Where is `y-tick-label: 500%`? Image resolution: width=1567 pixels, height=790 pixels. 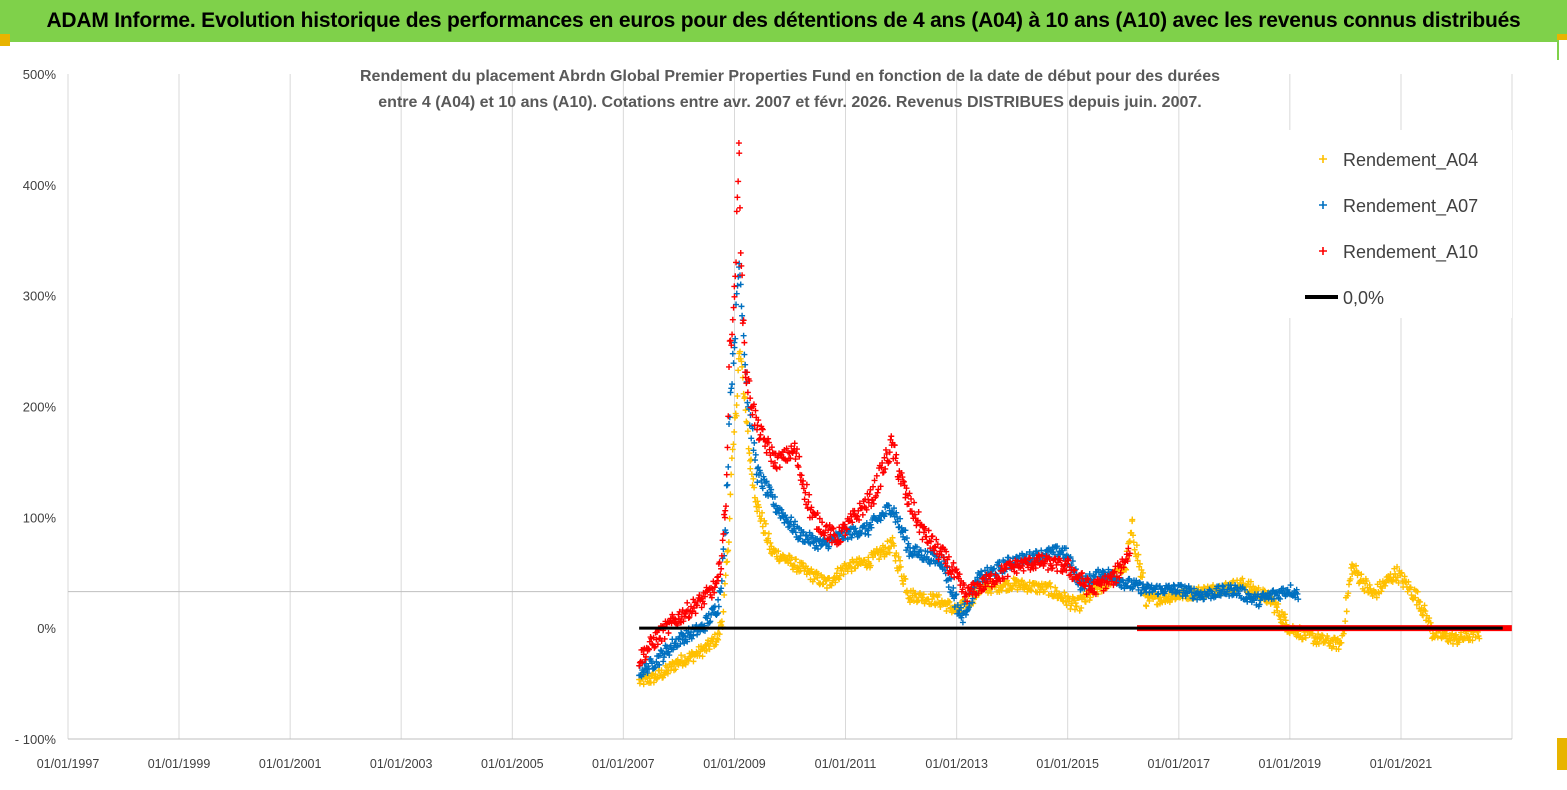
y-tick-label: 500% is located at coordinates (40, 74).